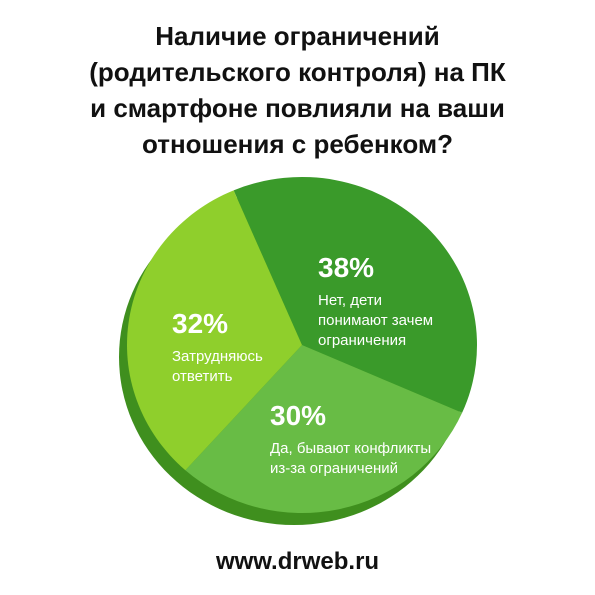 This screenshot has height=595, width=595. What do you see at coordinates (298, 415) in the screenshot?
I see `slice-percent-label: 30%` at bounding box center [298, 415].